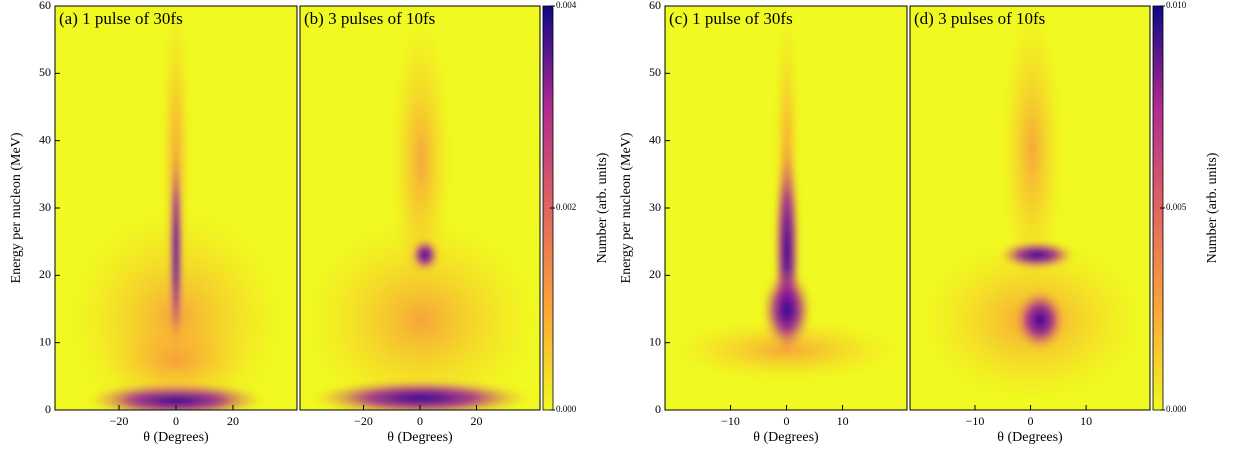 Image resolution: width=1245 pixels, height=452 pixels. What do you see at coordinates (566, 5) in the screenshot?
I see `colorbar-tick-label: 0.004` at bounding box center [566, 5].